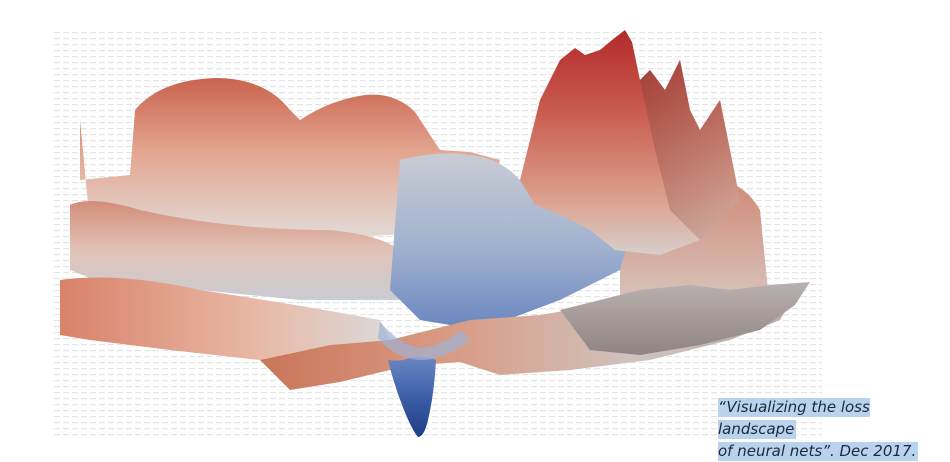 Image resolution: width=950 pixels, height=462 pixels. What do you see at coordinates (225, 318) in the screenshot?
I see `foreground-left-slab` at bounding box center [225, 318].